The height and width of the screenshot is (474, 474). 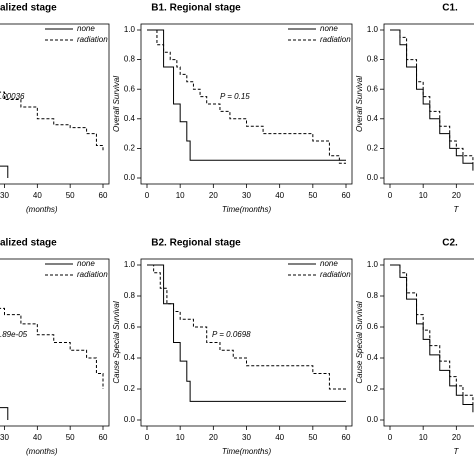 I want to click on panel-title: C1., so click(x=450, y=8).